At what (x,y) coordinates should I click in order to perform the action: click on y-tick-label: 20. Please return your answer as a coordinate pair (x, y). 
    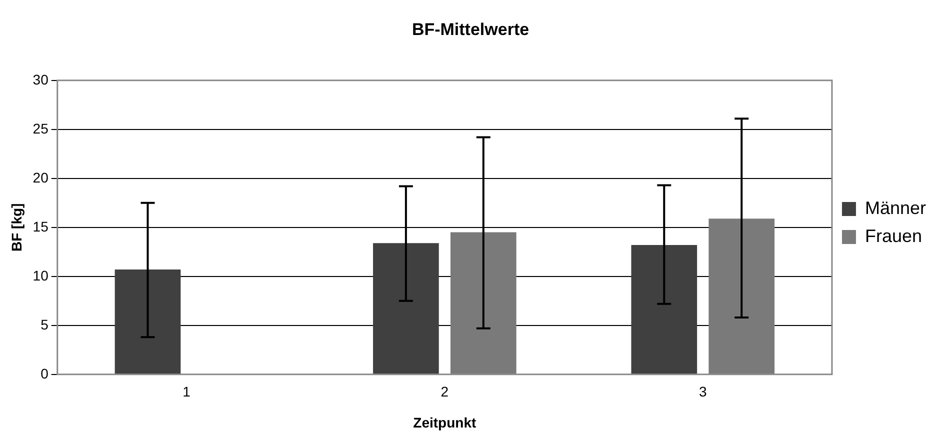
    Looking at the image, I should click on (40, 177).